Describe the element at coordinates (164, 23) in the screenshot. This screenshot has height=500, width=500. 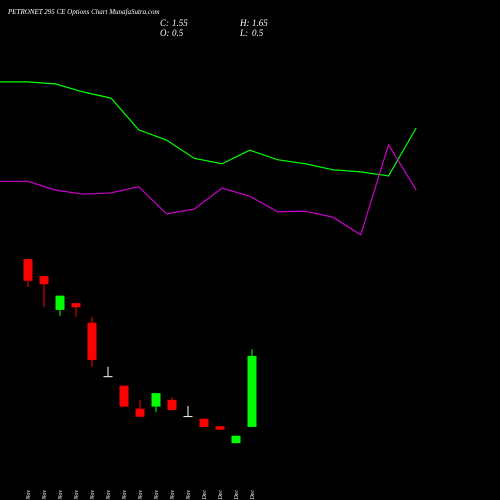
I see `ohlc-label: C:` at that location.